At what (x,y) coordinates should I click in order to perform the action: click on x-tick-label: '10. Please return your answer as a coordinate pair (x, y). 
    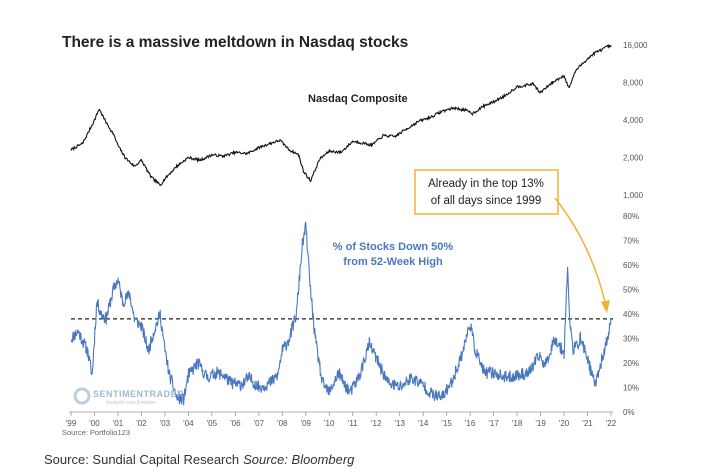
    Looking at the image, I should click on (329, 423).